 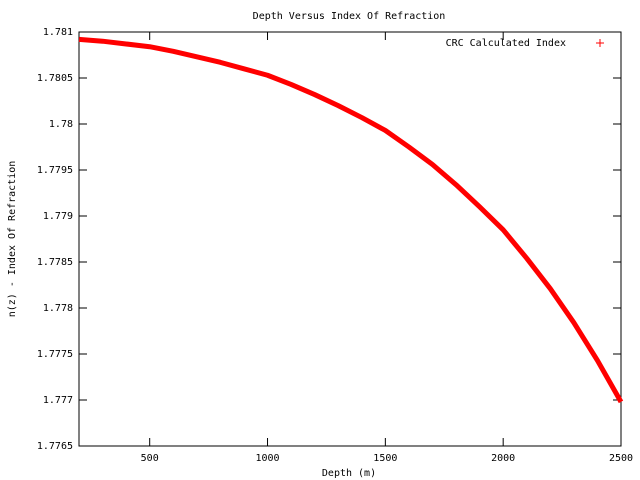 I want to click on y-tick-label: 1.78, so click(x=61, y=124).